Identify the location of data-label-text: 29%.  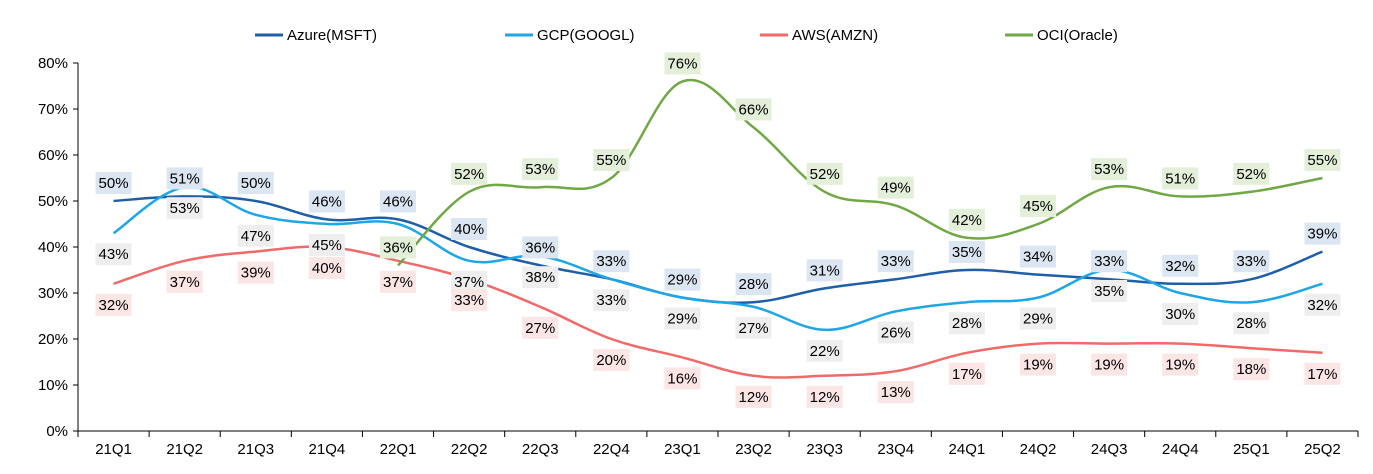
(682, 319).